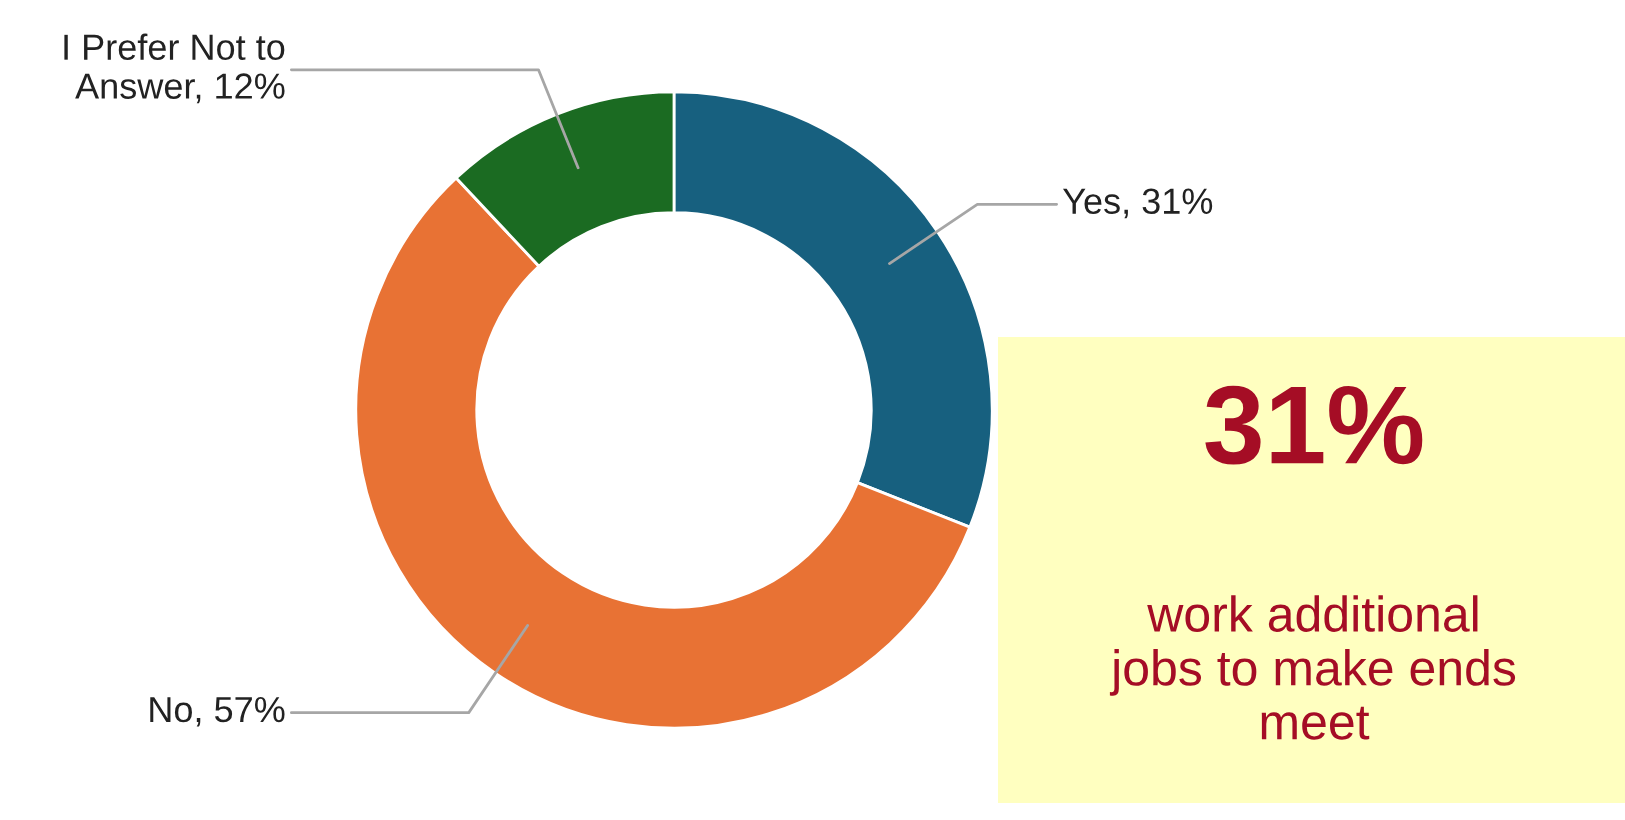 This screenshot has width=1625, height=820. Describe the element at coordinates (174, 68) in the screenshot. I see `slice-label: I Prefer Not to Answer, 12%` at that location.